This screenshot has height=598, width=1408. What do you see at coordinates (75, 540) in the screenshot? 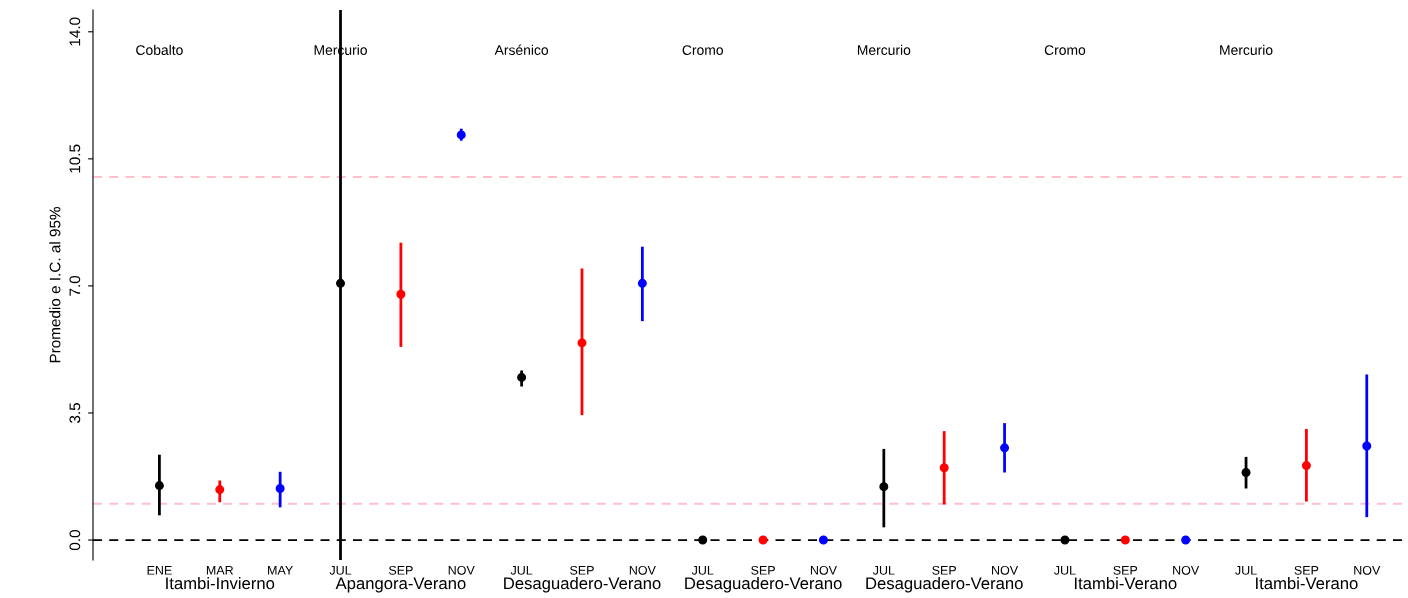
I see `y-tick-label: 0.0` at bounding box center [75, 540].